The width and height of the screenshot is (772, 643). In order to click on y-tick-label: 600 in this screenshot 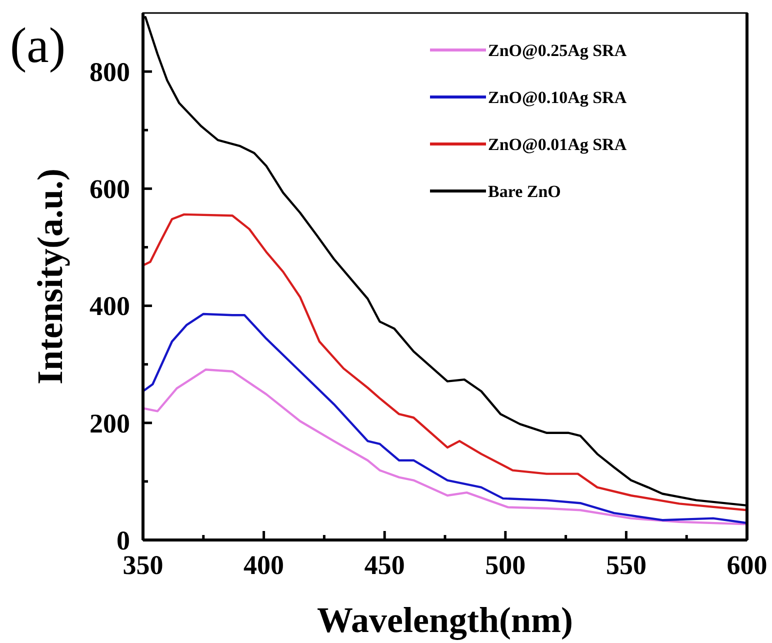, I will do `click(110, 189)`.